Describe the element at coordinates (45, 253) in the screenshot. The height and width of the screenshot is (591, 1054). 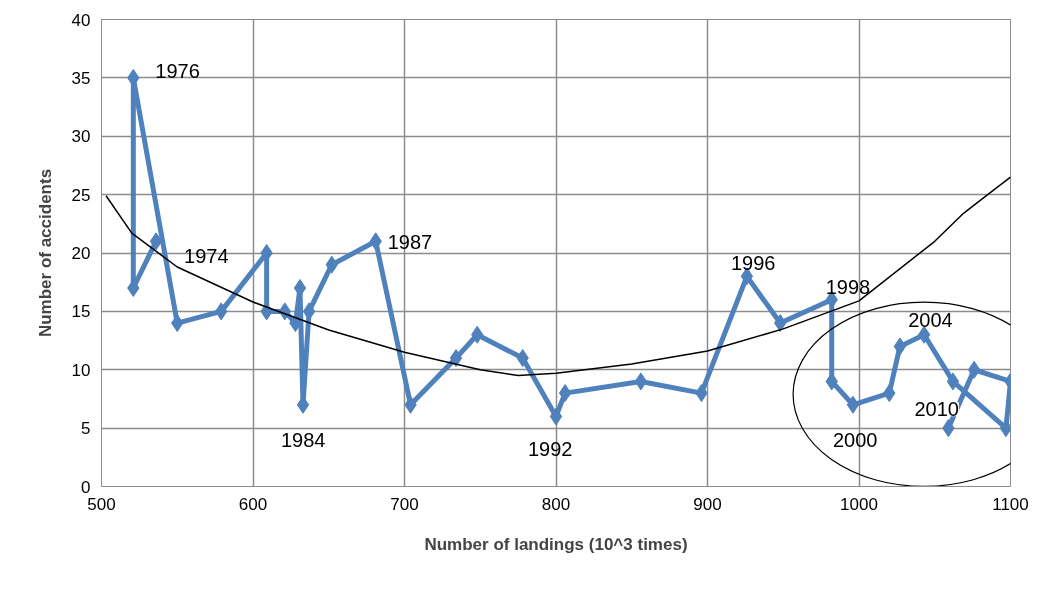
I see `y-axis-title: Number of accidents` at that location.